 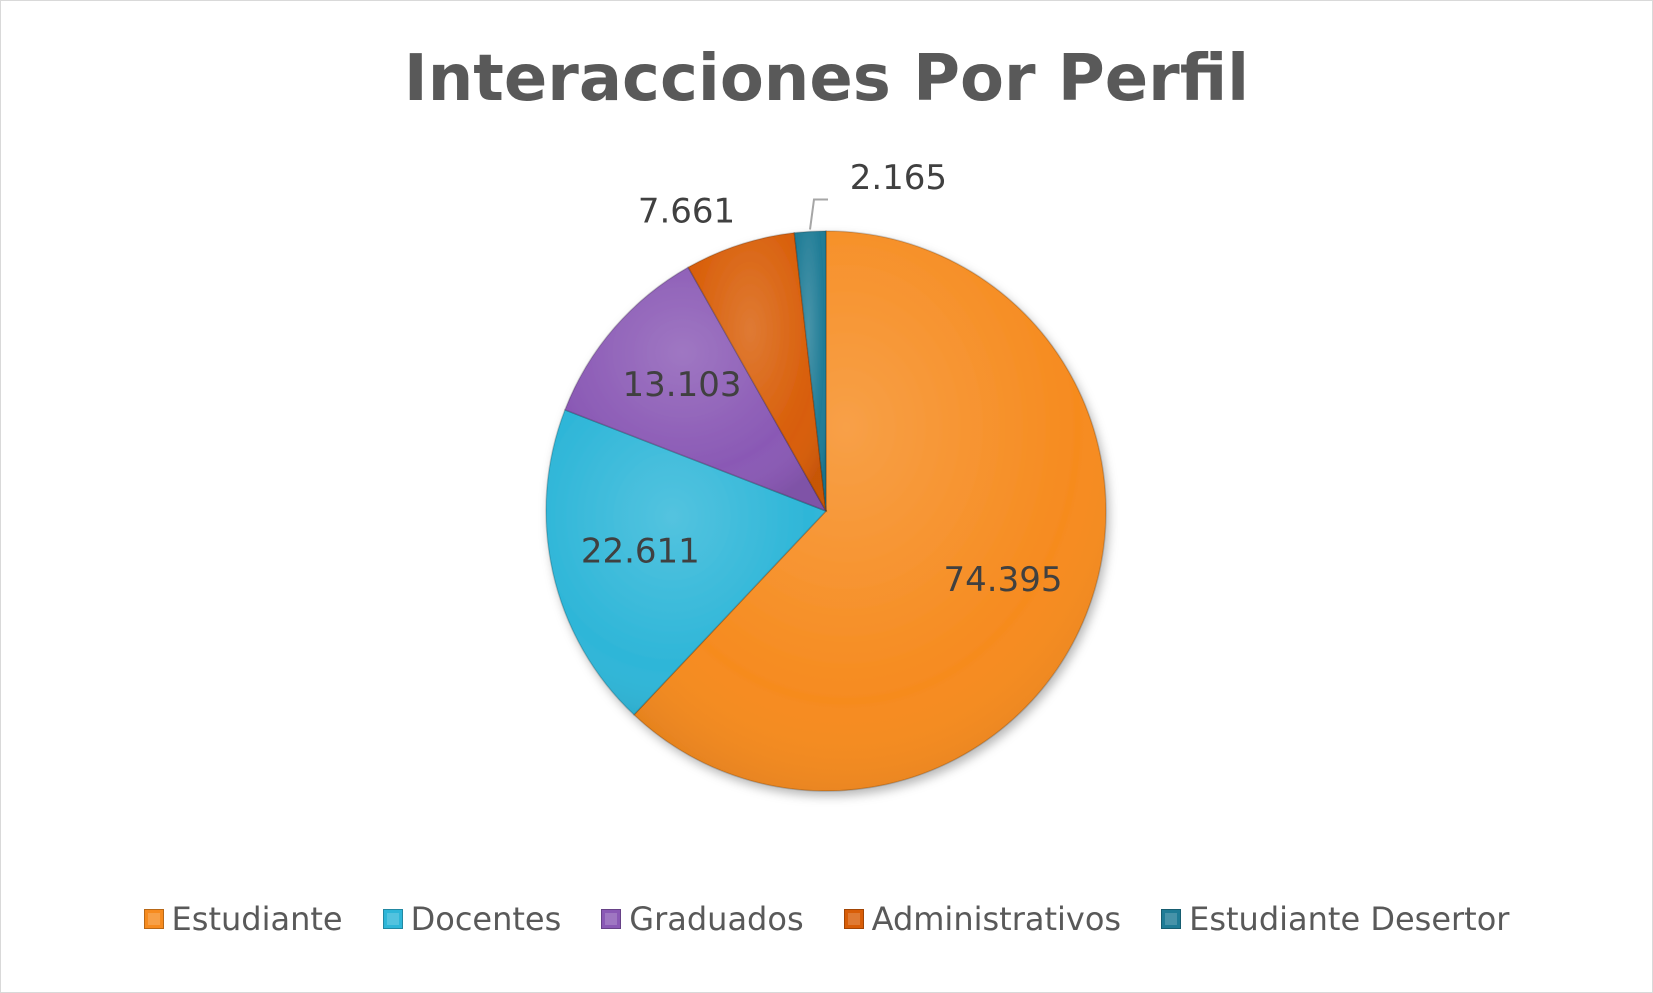 What do you see at coordinates (826, 79) in the screenshot?
I see `chart-title: Interacciones Por Perfil` at bounding box center [826, 79].